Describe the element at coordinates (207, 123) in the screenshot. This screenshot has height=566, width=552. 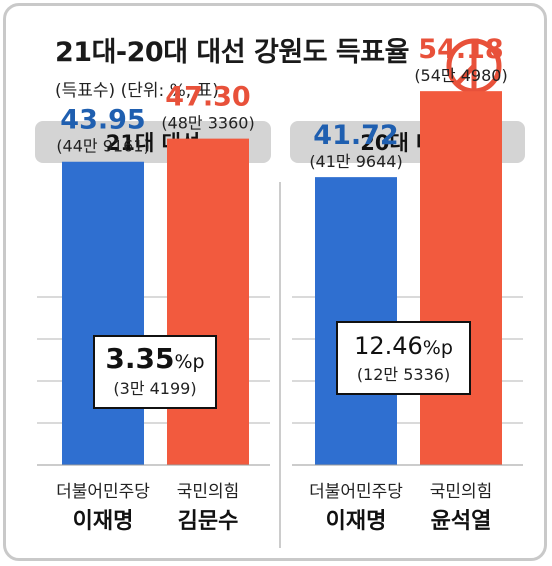
I see `vote-count-label: (48만 3360)` at that location.